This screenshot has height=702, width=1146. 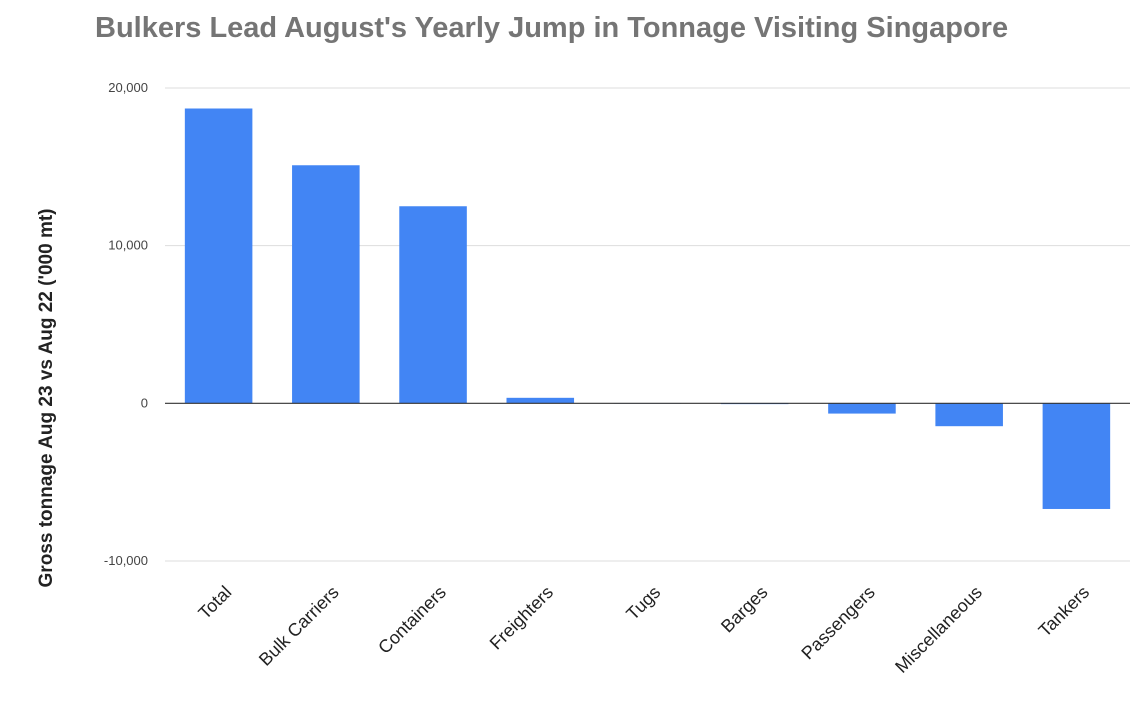 What do you see at coordinates (1076, 456) in the screenshot?
I see `bar-tankers` at bounding box center [1076, 456].